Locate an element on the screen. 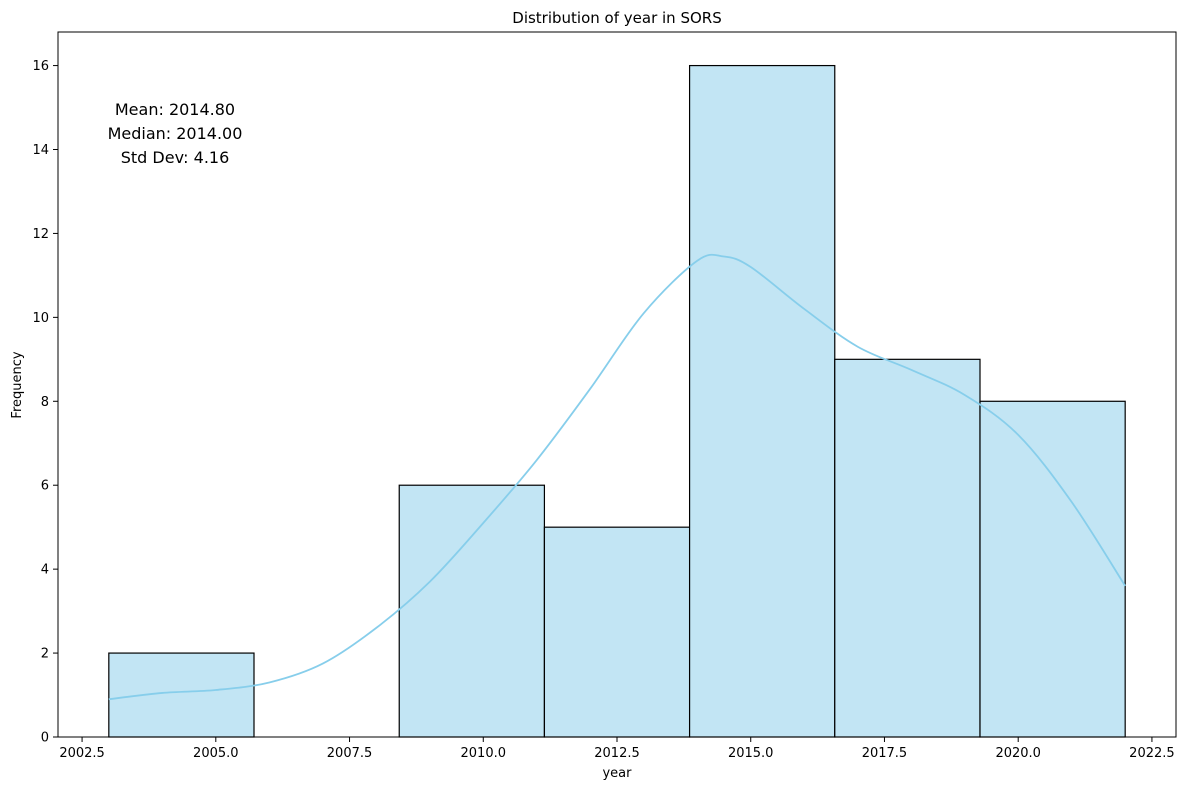  y-tick-label: 12 is located at coordinates (40, 234).